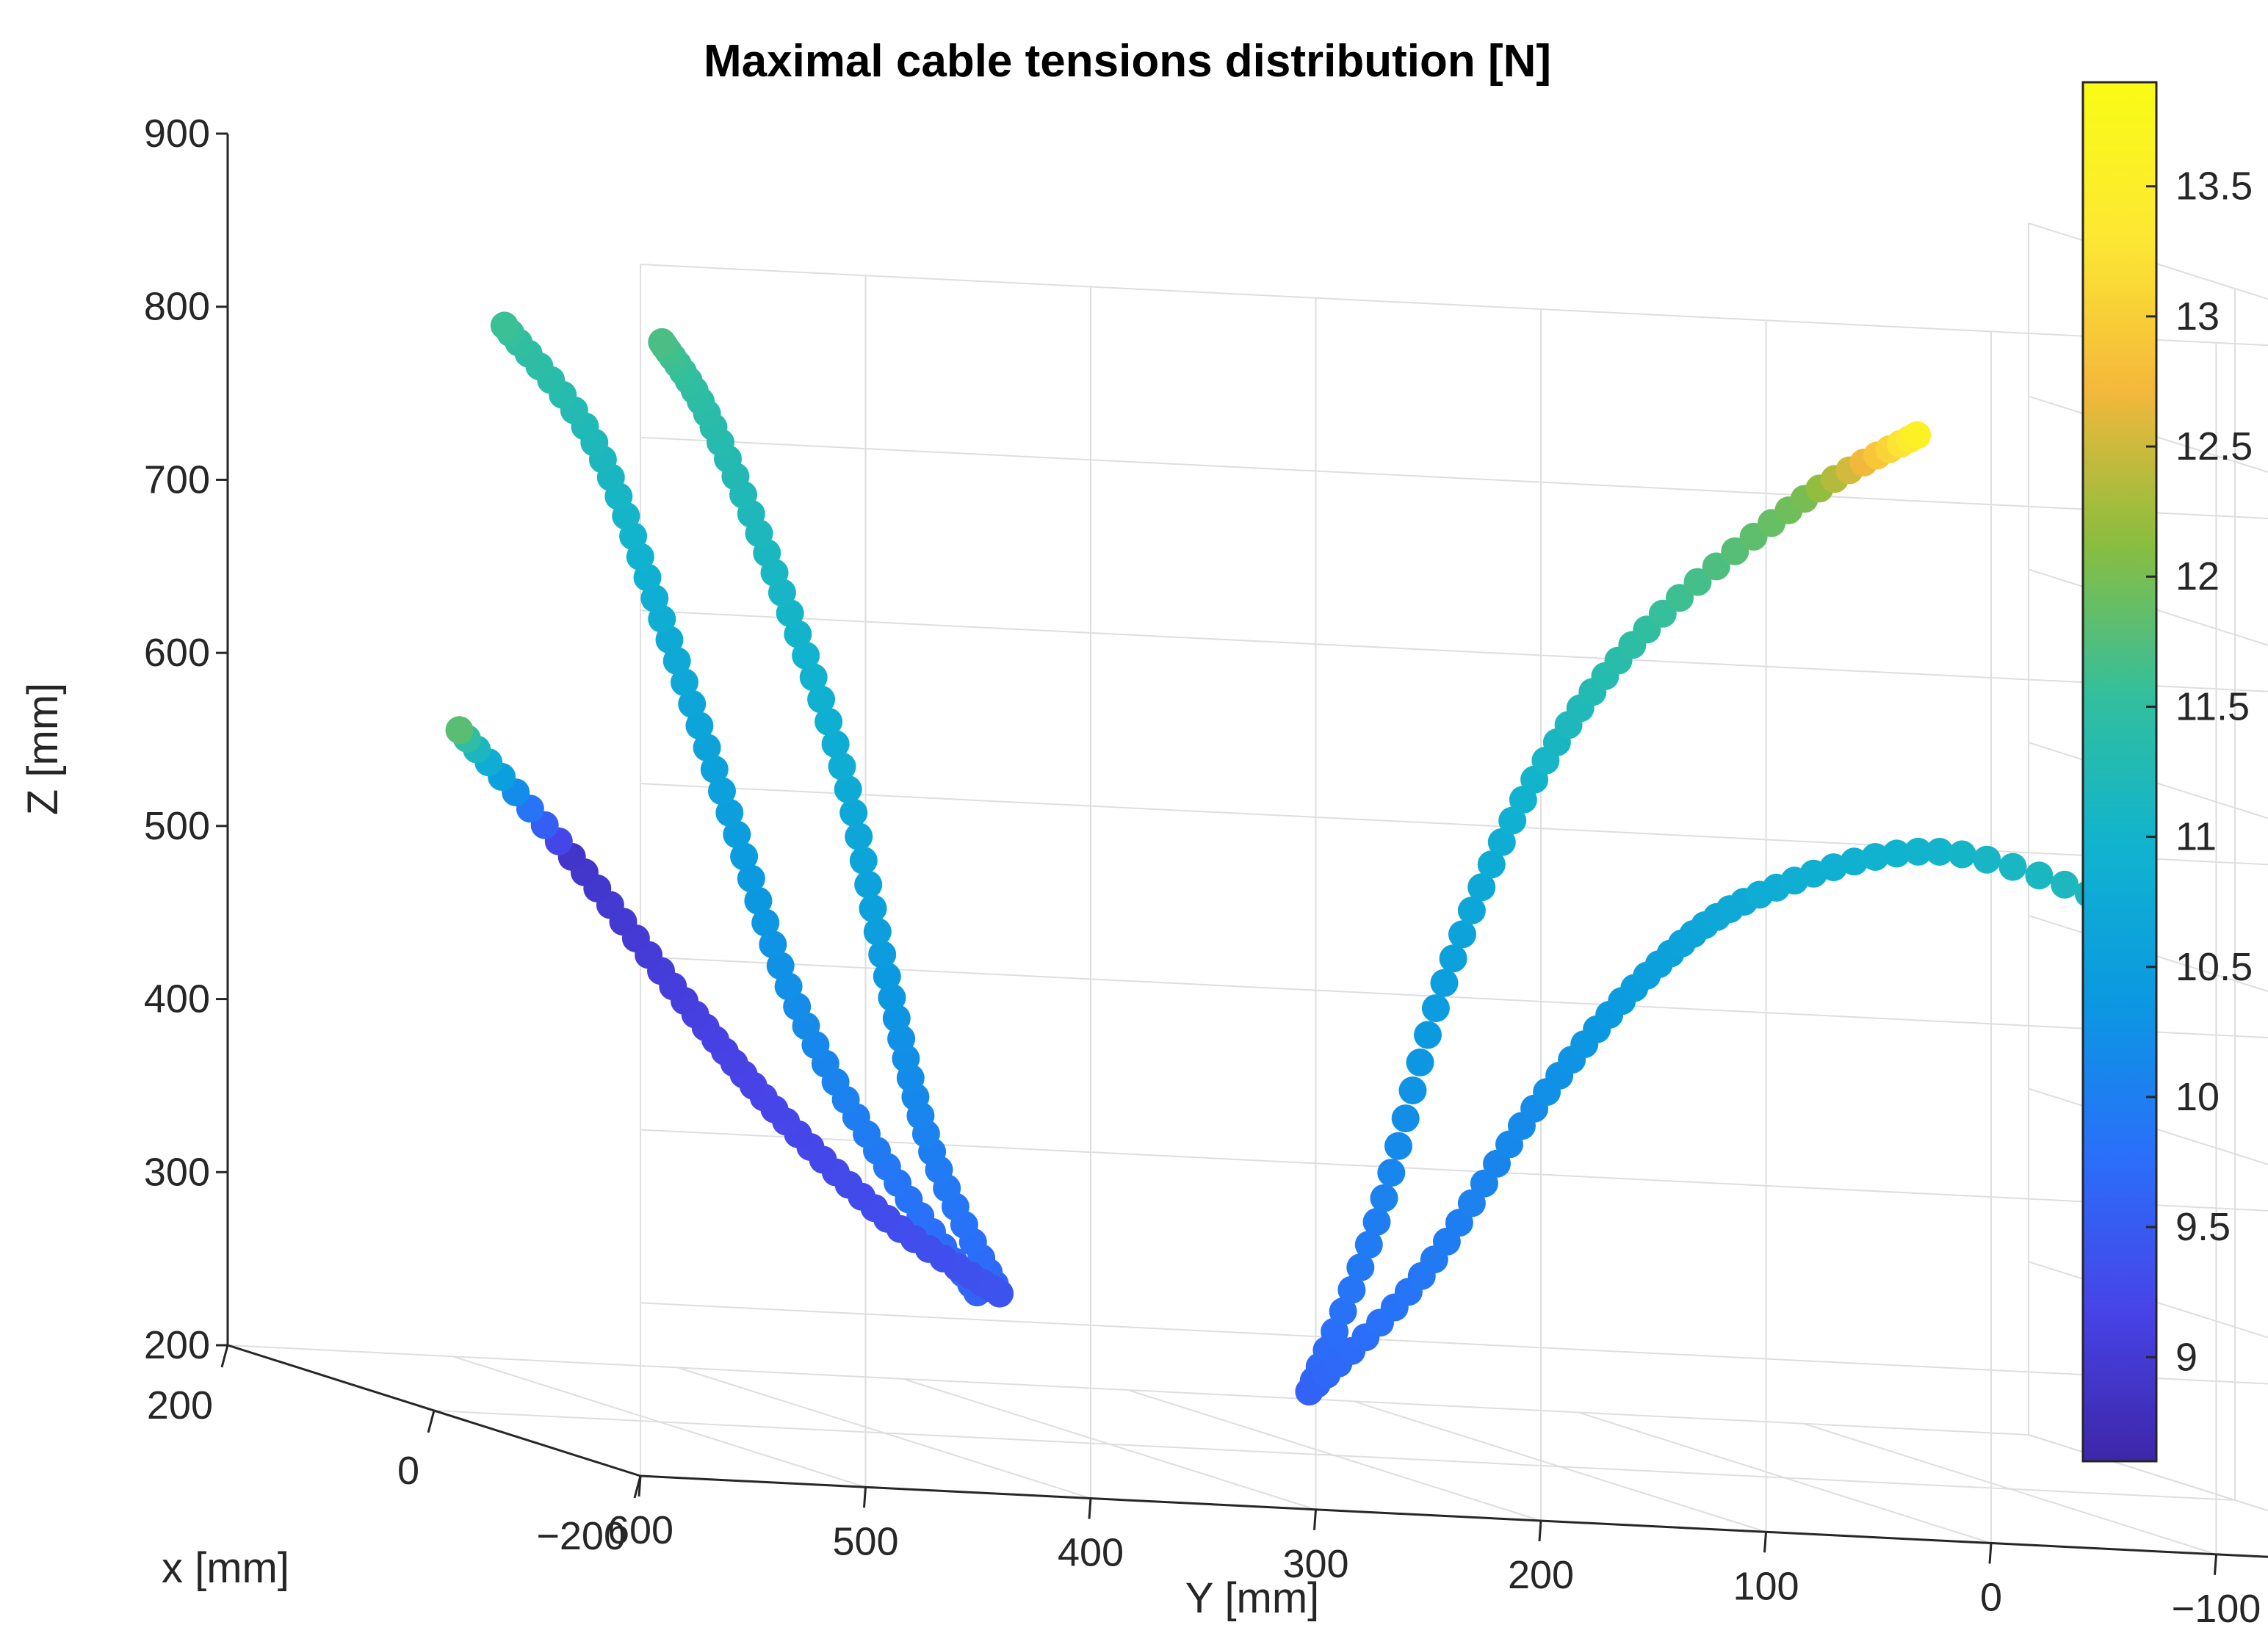  Describe the element at coordinates (2119, 772) in the screenshot. I see `colorbar-gradient` at that location.